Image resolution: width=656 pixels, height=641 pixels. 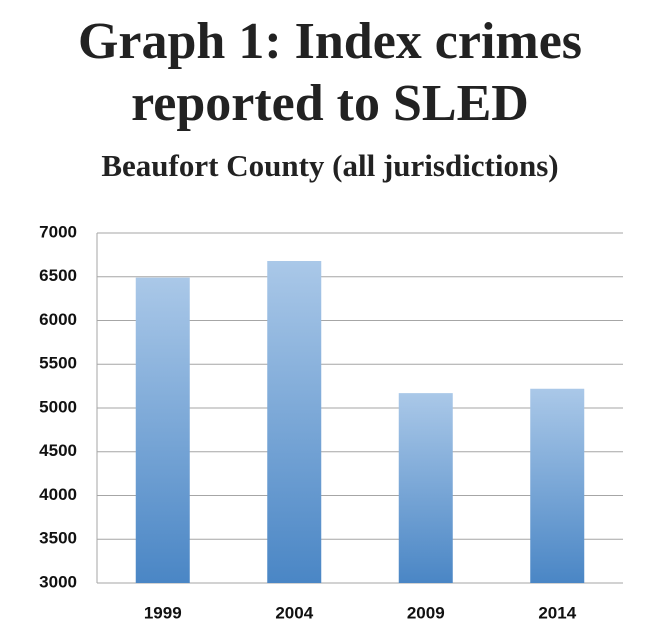 What do you see at coordinates (58, 450) in the screenshot?
I see `y-tick-label: 4500` at bounding box center [58, 450].